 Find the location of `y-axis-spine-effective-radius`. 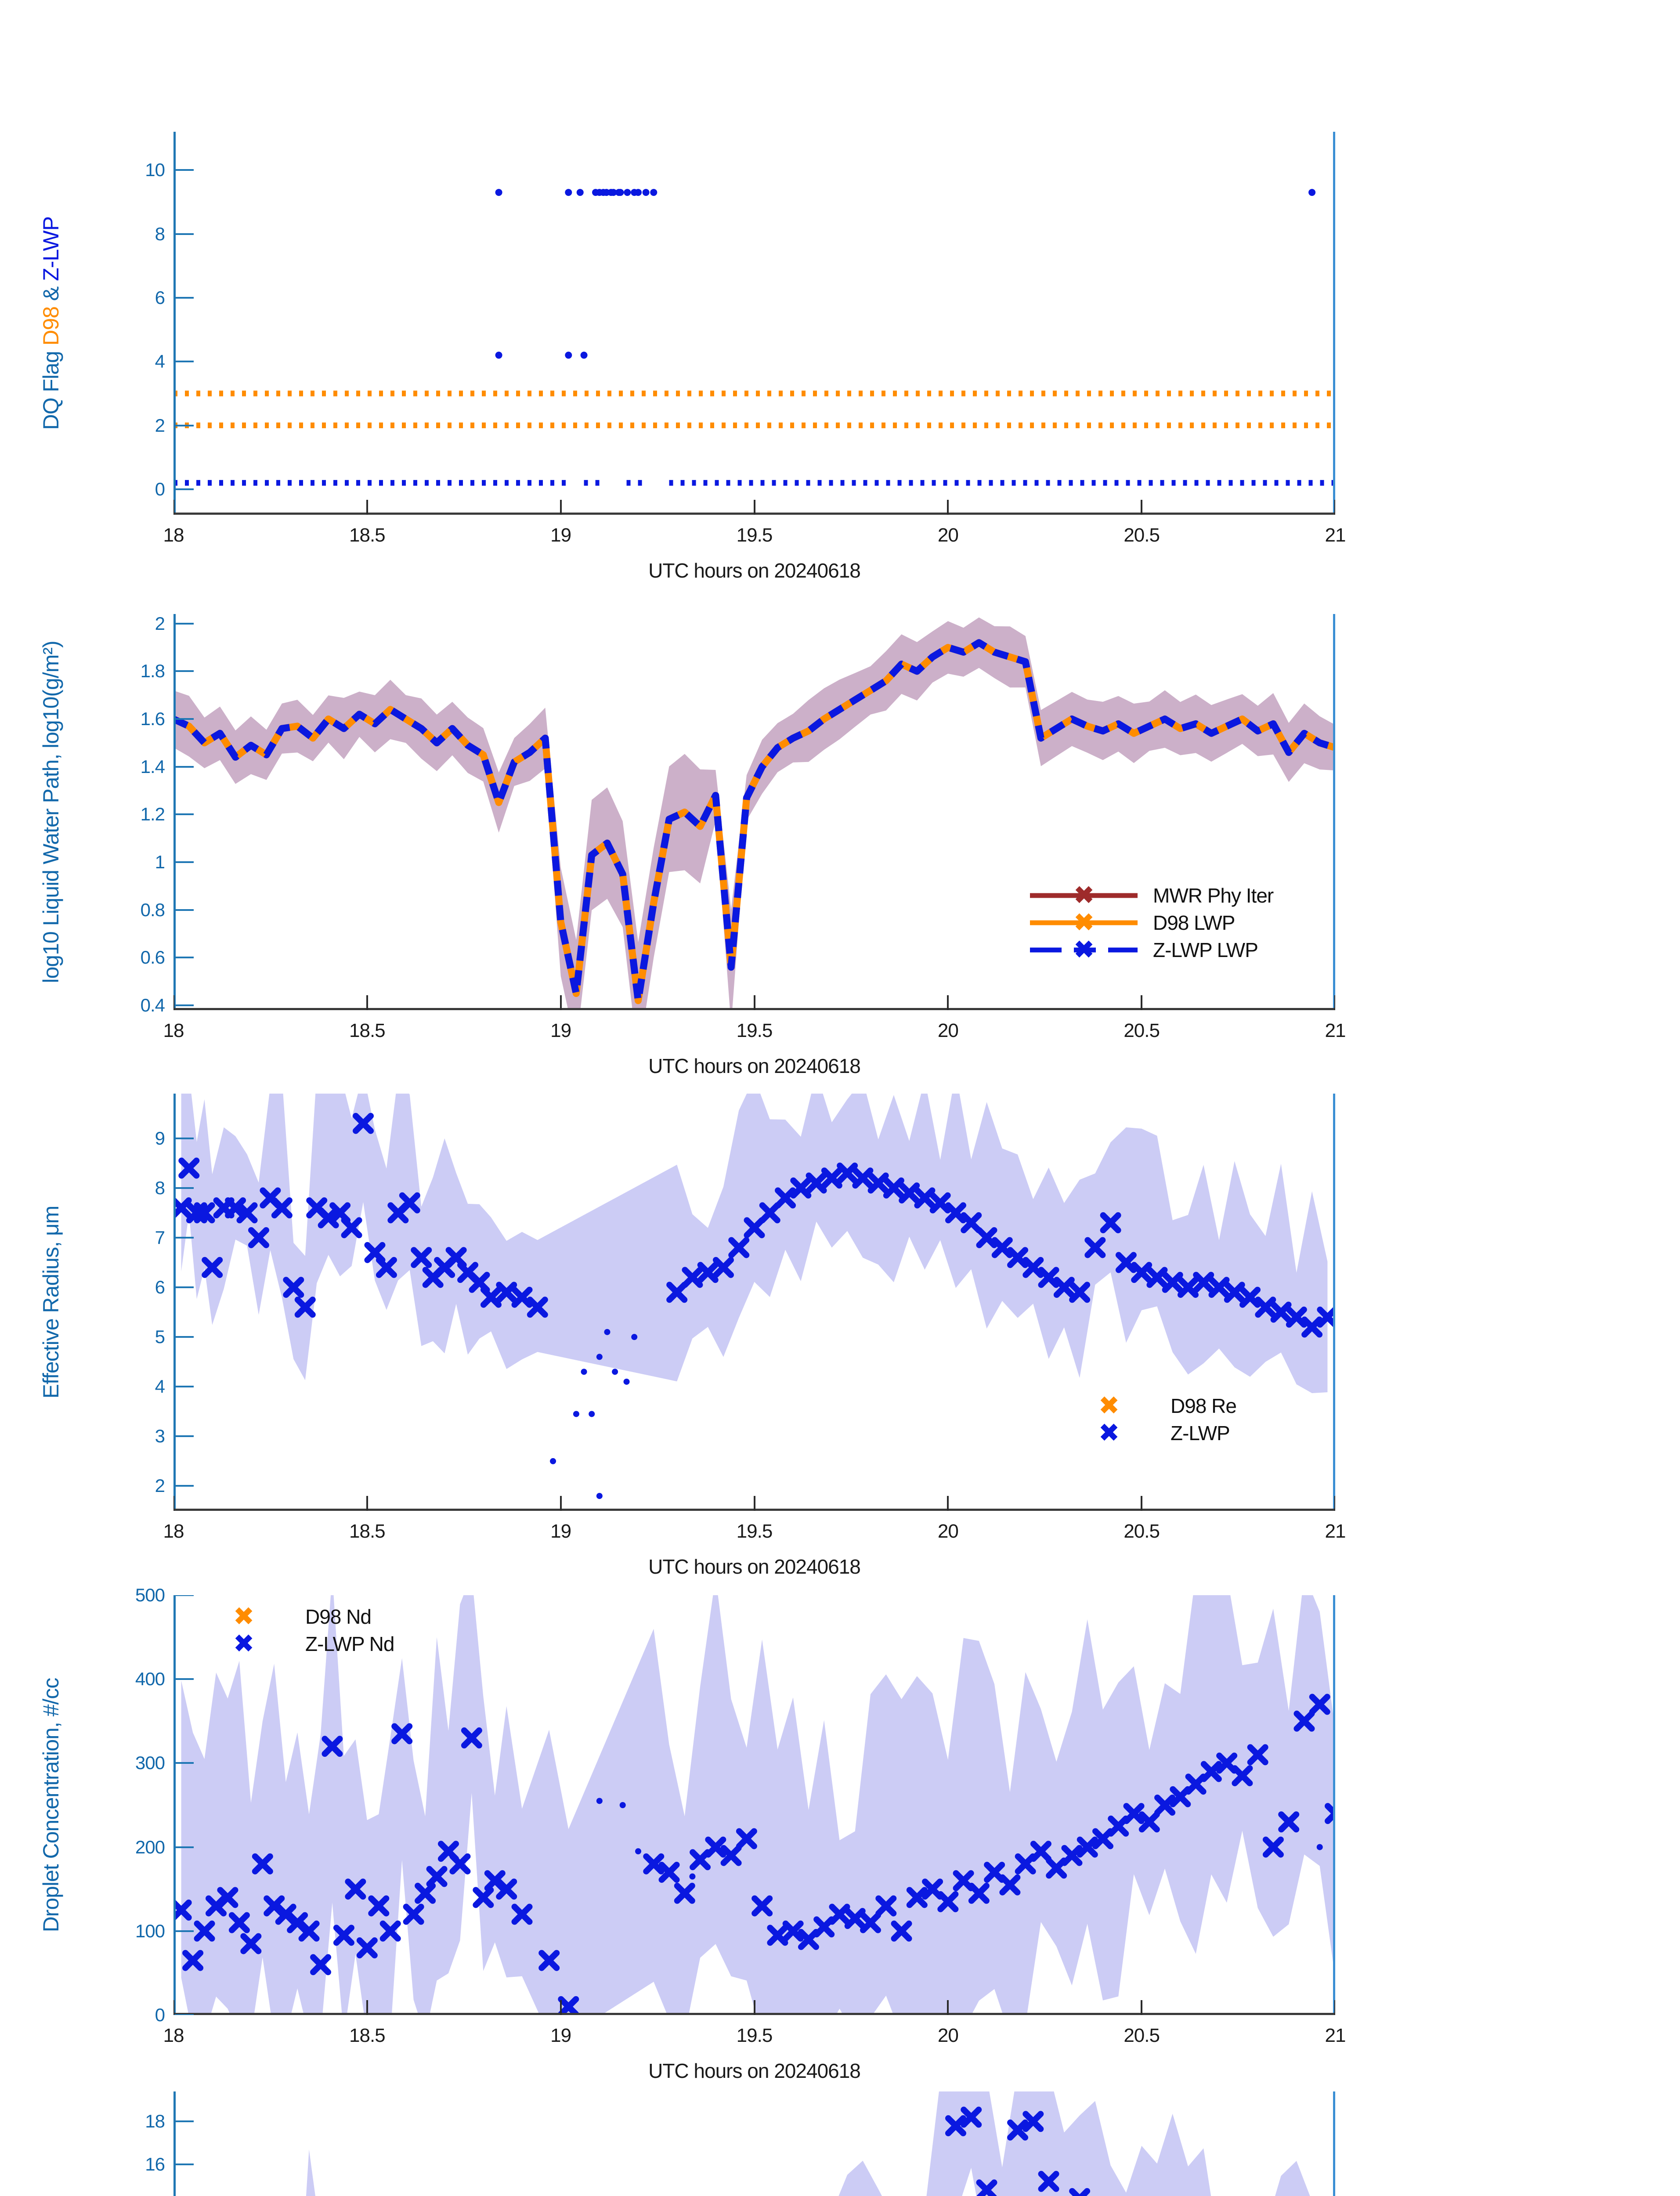

y-axis-spine-effective-radius is located at coordinates (174, 1302).